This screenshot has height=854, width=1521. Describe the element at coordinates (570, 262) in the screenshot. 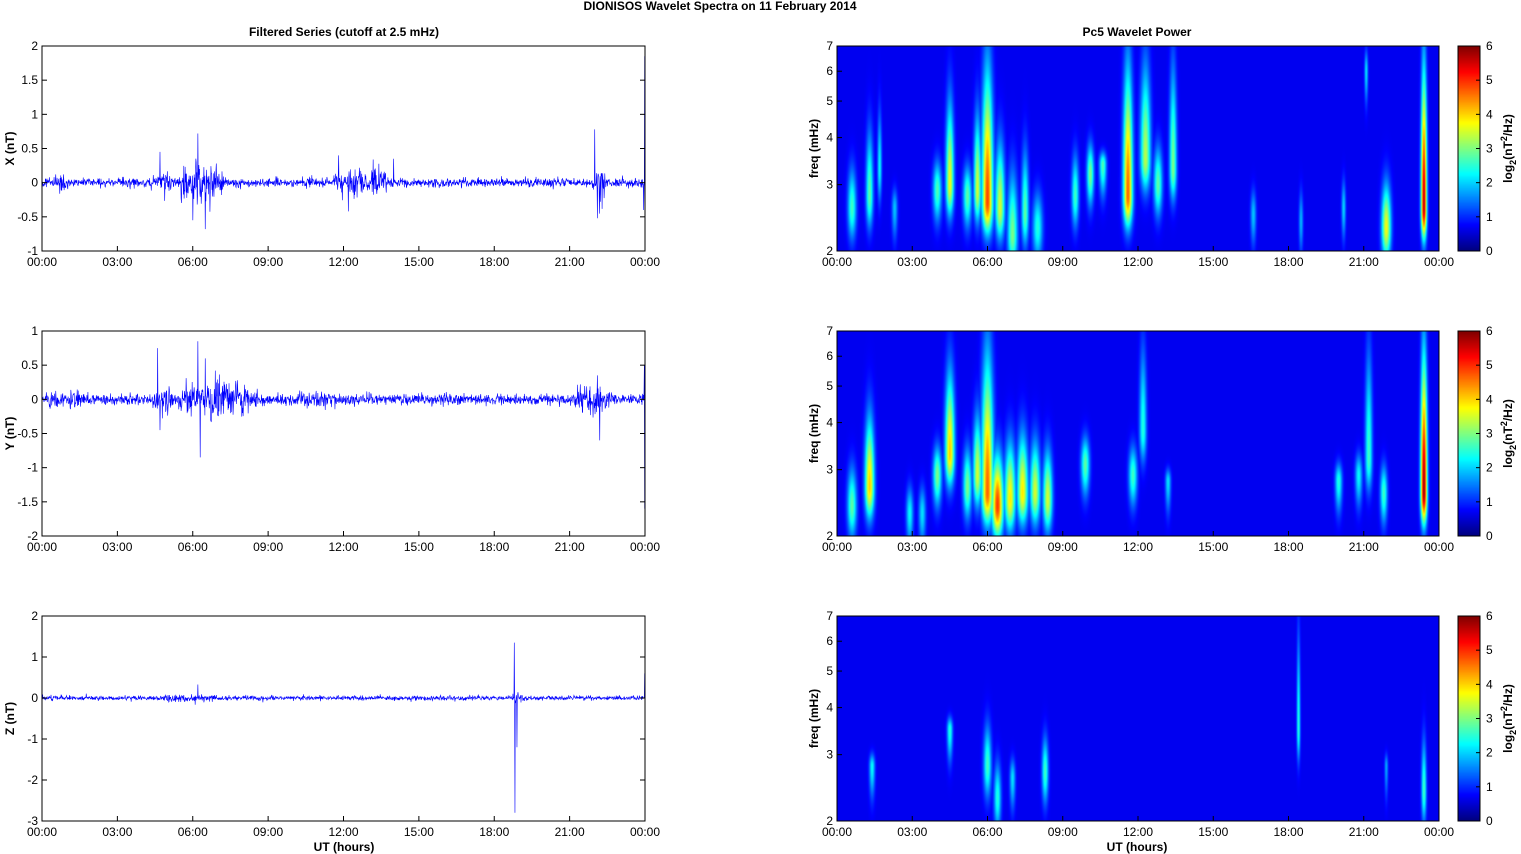

I see `series-1-x-tick-label: 21:00` at that location.